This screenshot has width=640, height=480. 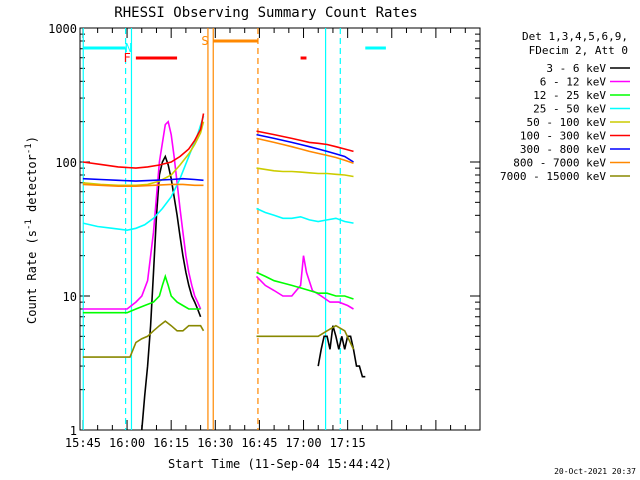 What do you see at coordinates (573, 82) in the screenshot?
I see `legend-entry-label: 6 - 12 keV` at bounding box center [573, 82].